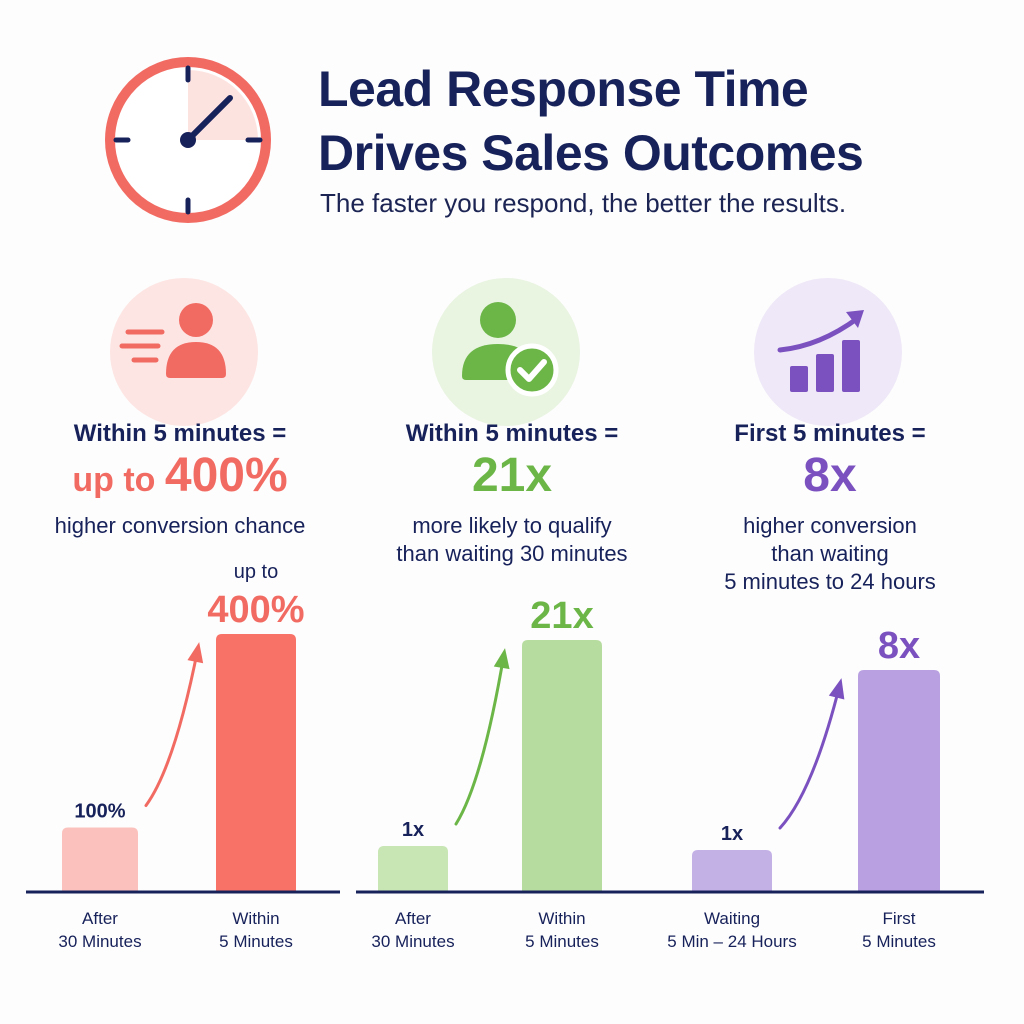 Image resolution: width=1024 pixels, height=1024 pixels. Describe the element at coordinates (506, 352) in the screenshot. I see `qualified-person-icon` at that location.